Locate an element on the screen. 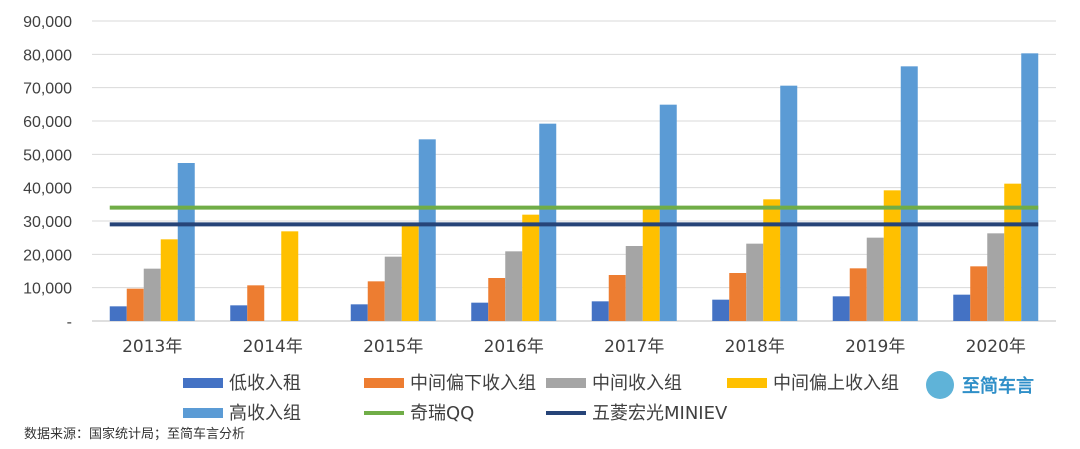 The width and height of the screenshot is (1080, 449). logo-icon is located at coordinates (940, 385).